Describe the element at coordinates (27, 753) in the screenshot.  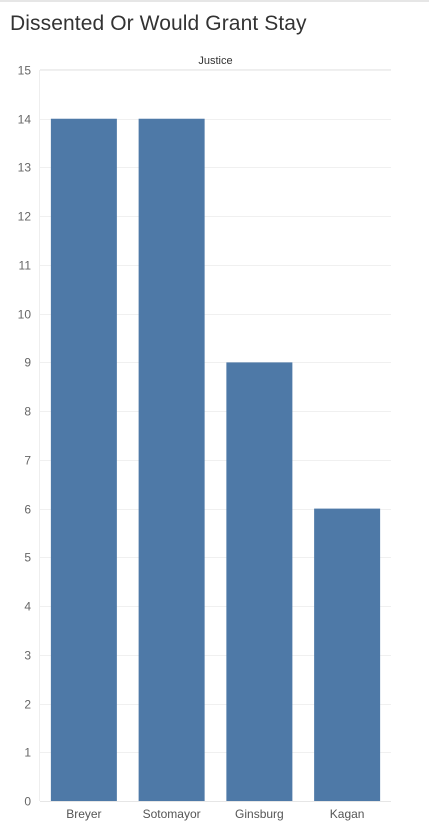
I see `y-tick-label: 1` at that location.